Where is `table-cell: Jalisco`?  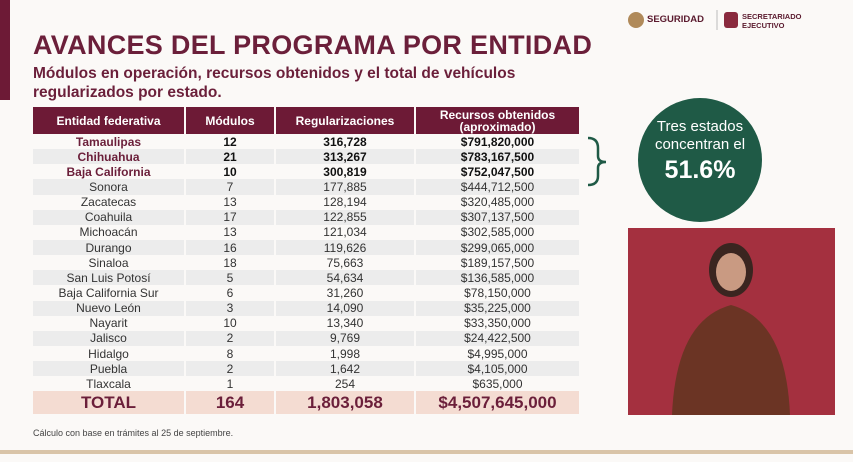
table-cell: Jalisco is located at coordinates (109, 338).